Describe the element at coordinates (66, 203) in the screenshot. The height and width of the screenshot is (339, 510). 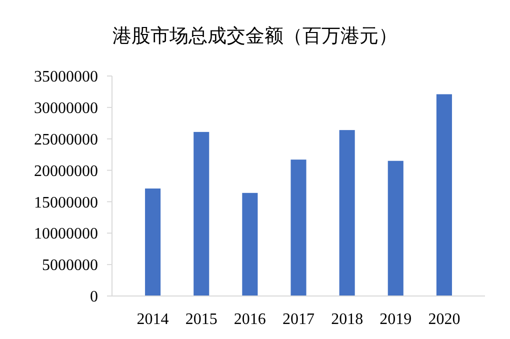
I see `y-tick-label: 15000000` at that location.